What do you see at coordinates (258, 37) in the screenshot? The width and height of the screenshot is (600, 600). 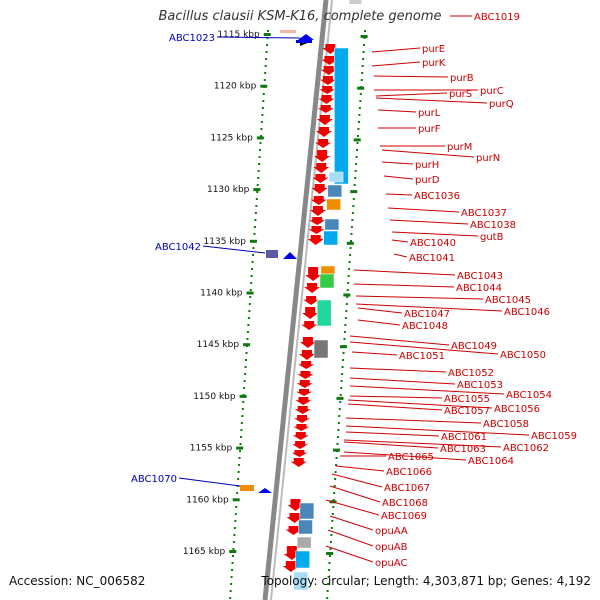 I see `left-label-leader` at bounding box center [258, 37].